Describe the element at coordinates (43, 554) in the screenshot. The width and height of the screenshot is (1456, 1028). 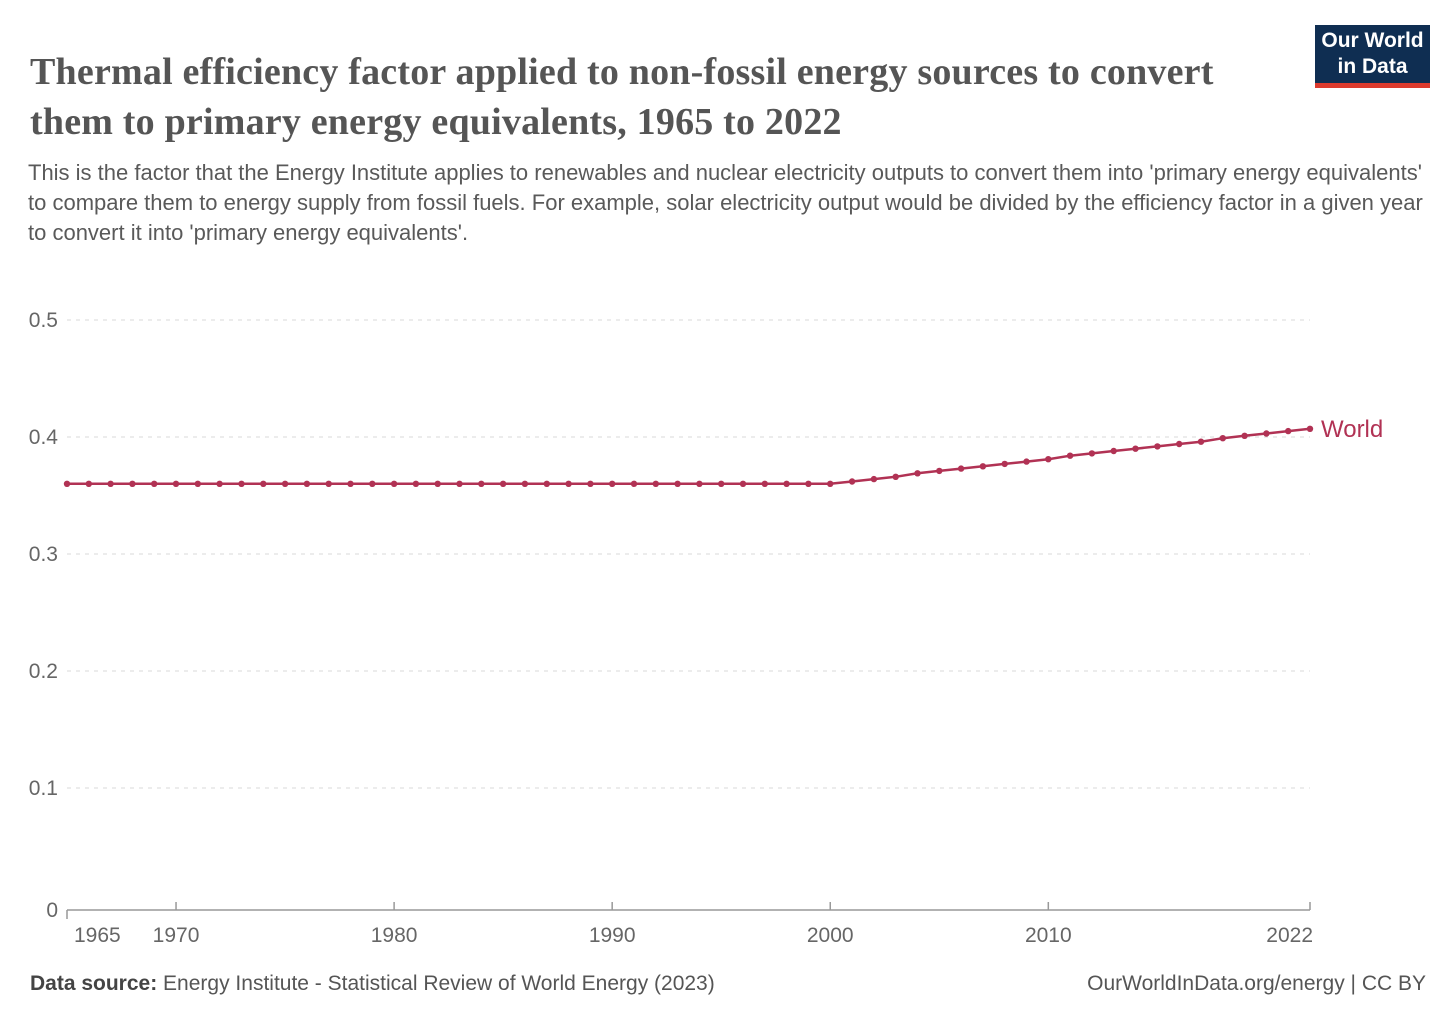
I see `y-tick-label: 0.3` at that location.